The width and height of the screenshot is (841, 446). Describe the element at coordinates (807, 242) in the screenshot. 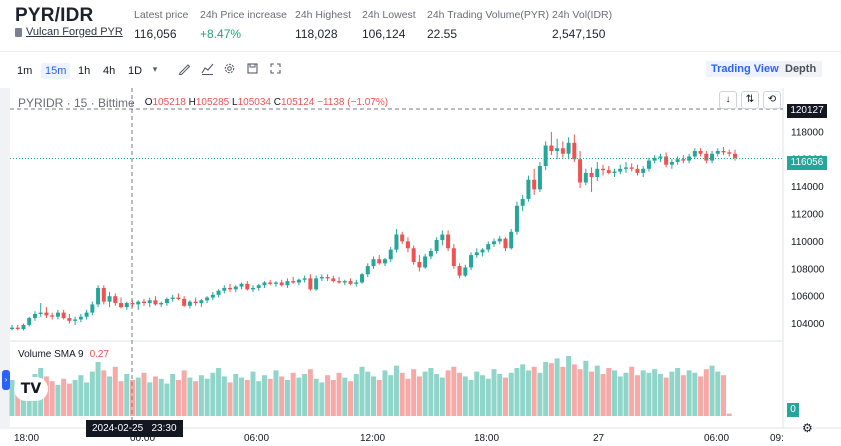

I see `y-tick-label: 110000` at that location.